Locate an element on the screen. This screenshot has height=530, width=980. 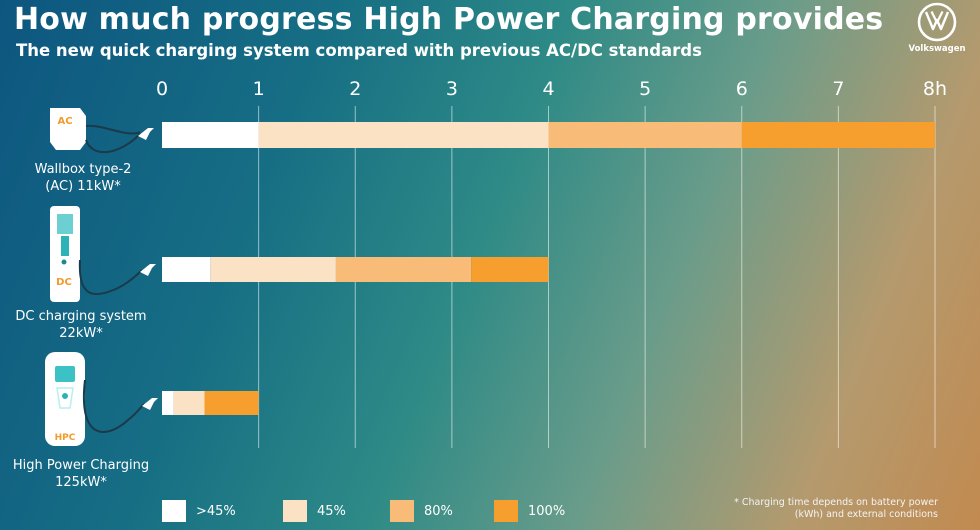
legend-item-45: 45% is located at coordinates (314, 511).